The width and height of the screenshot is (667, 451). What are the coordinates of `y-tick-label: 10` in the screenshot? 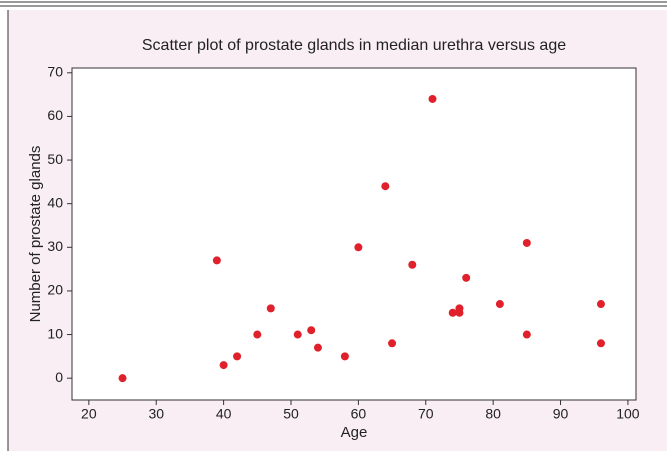 It's located at (55, 333).